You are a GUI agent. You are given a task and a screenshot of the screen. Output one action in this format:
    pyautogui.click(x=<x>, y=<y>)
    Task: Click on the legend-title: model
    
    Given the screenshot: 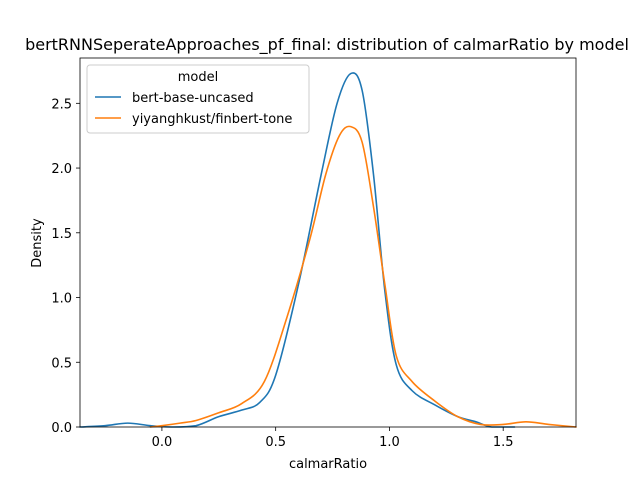 What is the action you would take?
    pyautogui.click(x=198, y=77)
    